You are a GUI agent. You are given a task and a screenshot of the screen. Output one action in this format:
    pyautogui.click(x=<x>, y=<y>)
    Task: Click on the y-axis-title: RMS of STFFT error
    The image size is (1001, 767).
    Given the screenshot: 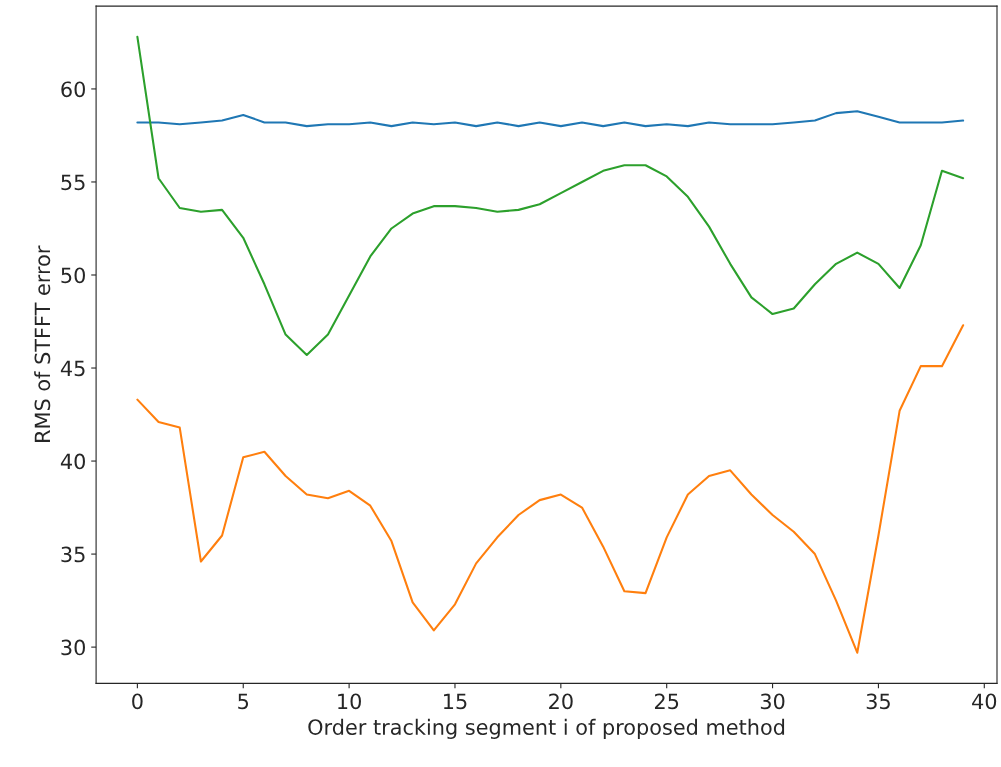 What is the action you would take?
    pyautogui.click(x=42, y=343)
    